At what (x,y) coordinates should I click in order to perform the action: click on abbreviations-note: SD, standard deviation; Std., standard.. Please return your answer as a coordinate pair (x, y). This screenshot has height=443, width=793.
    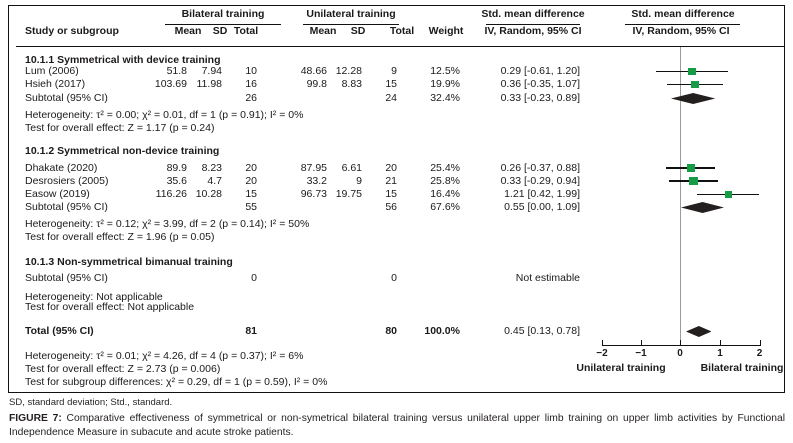
    Looking at the image, I should click on (91, 402).